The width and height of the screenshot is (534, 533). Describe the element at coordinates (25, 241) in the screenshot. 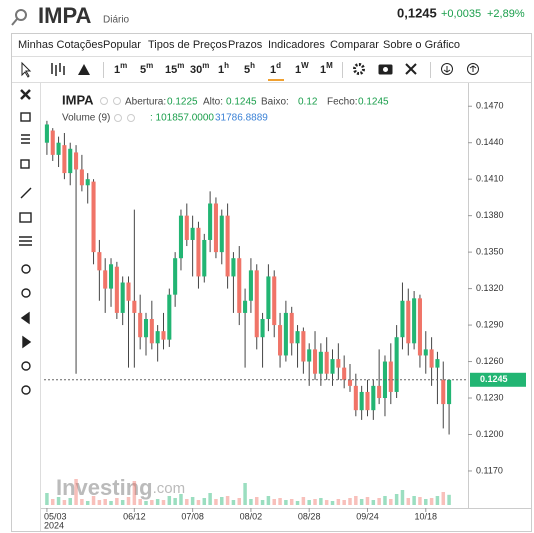

I see `fib-tool` at that location.